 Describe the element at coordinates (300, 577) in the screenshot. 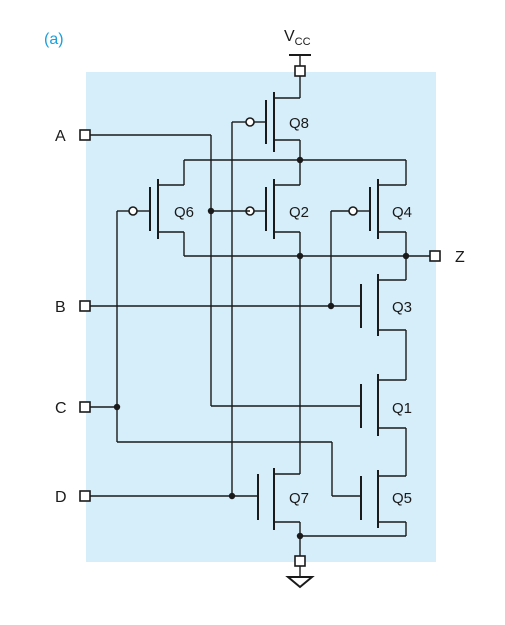

I see `ground-icon` at that location.